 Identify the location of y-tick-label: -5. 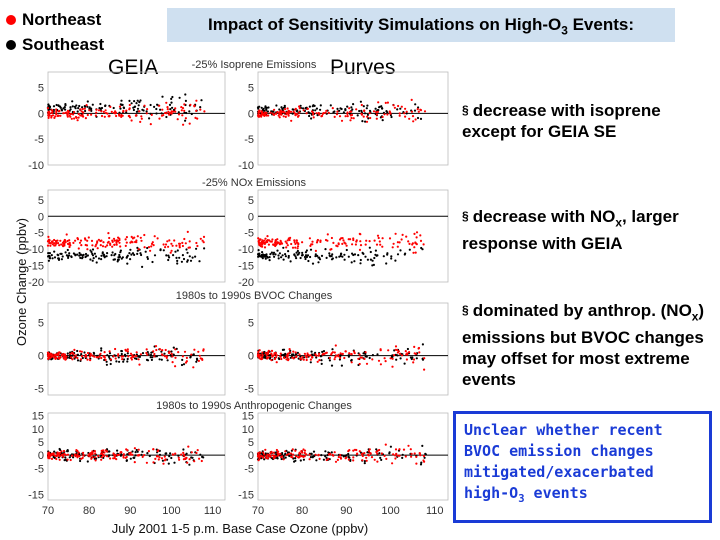
(39, 140).